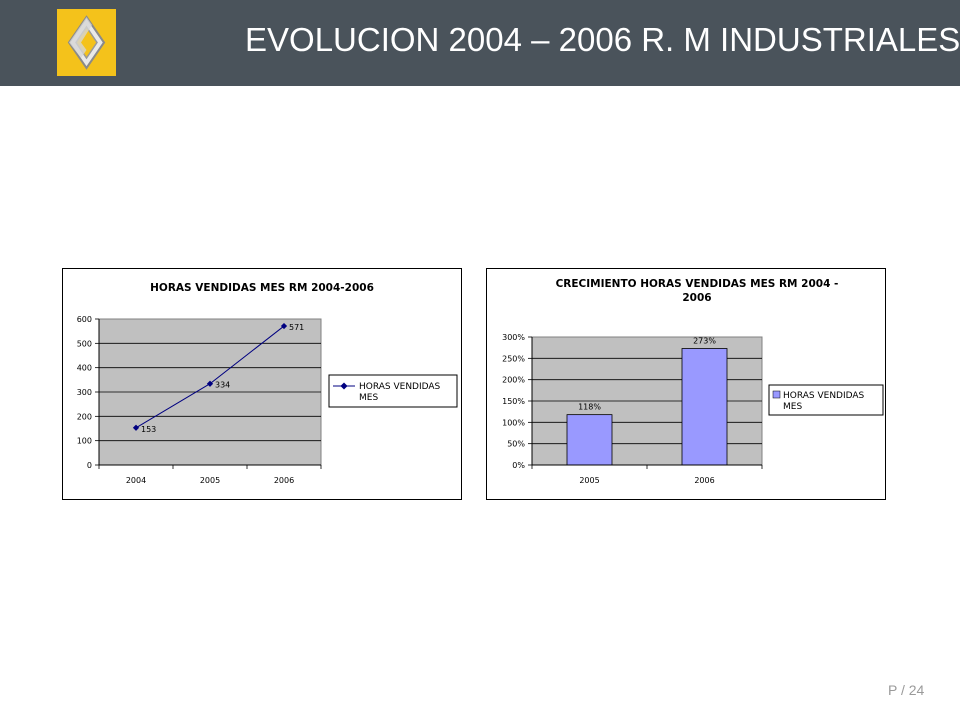 The height and width of the screenshot is (720, 960). What do you see at coordinates (344, 386) in the screenshot?
I see `legend-point-marker` at bounding box center [344, 386].